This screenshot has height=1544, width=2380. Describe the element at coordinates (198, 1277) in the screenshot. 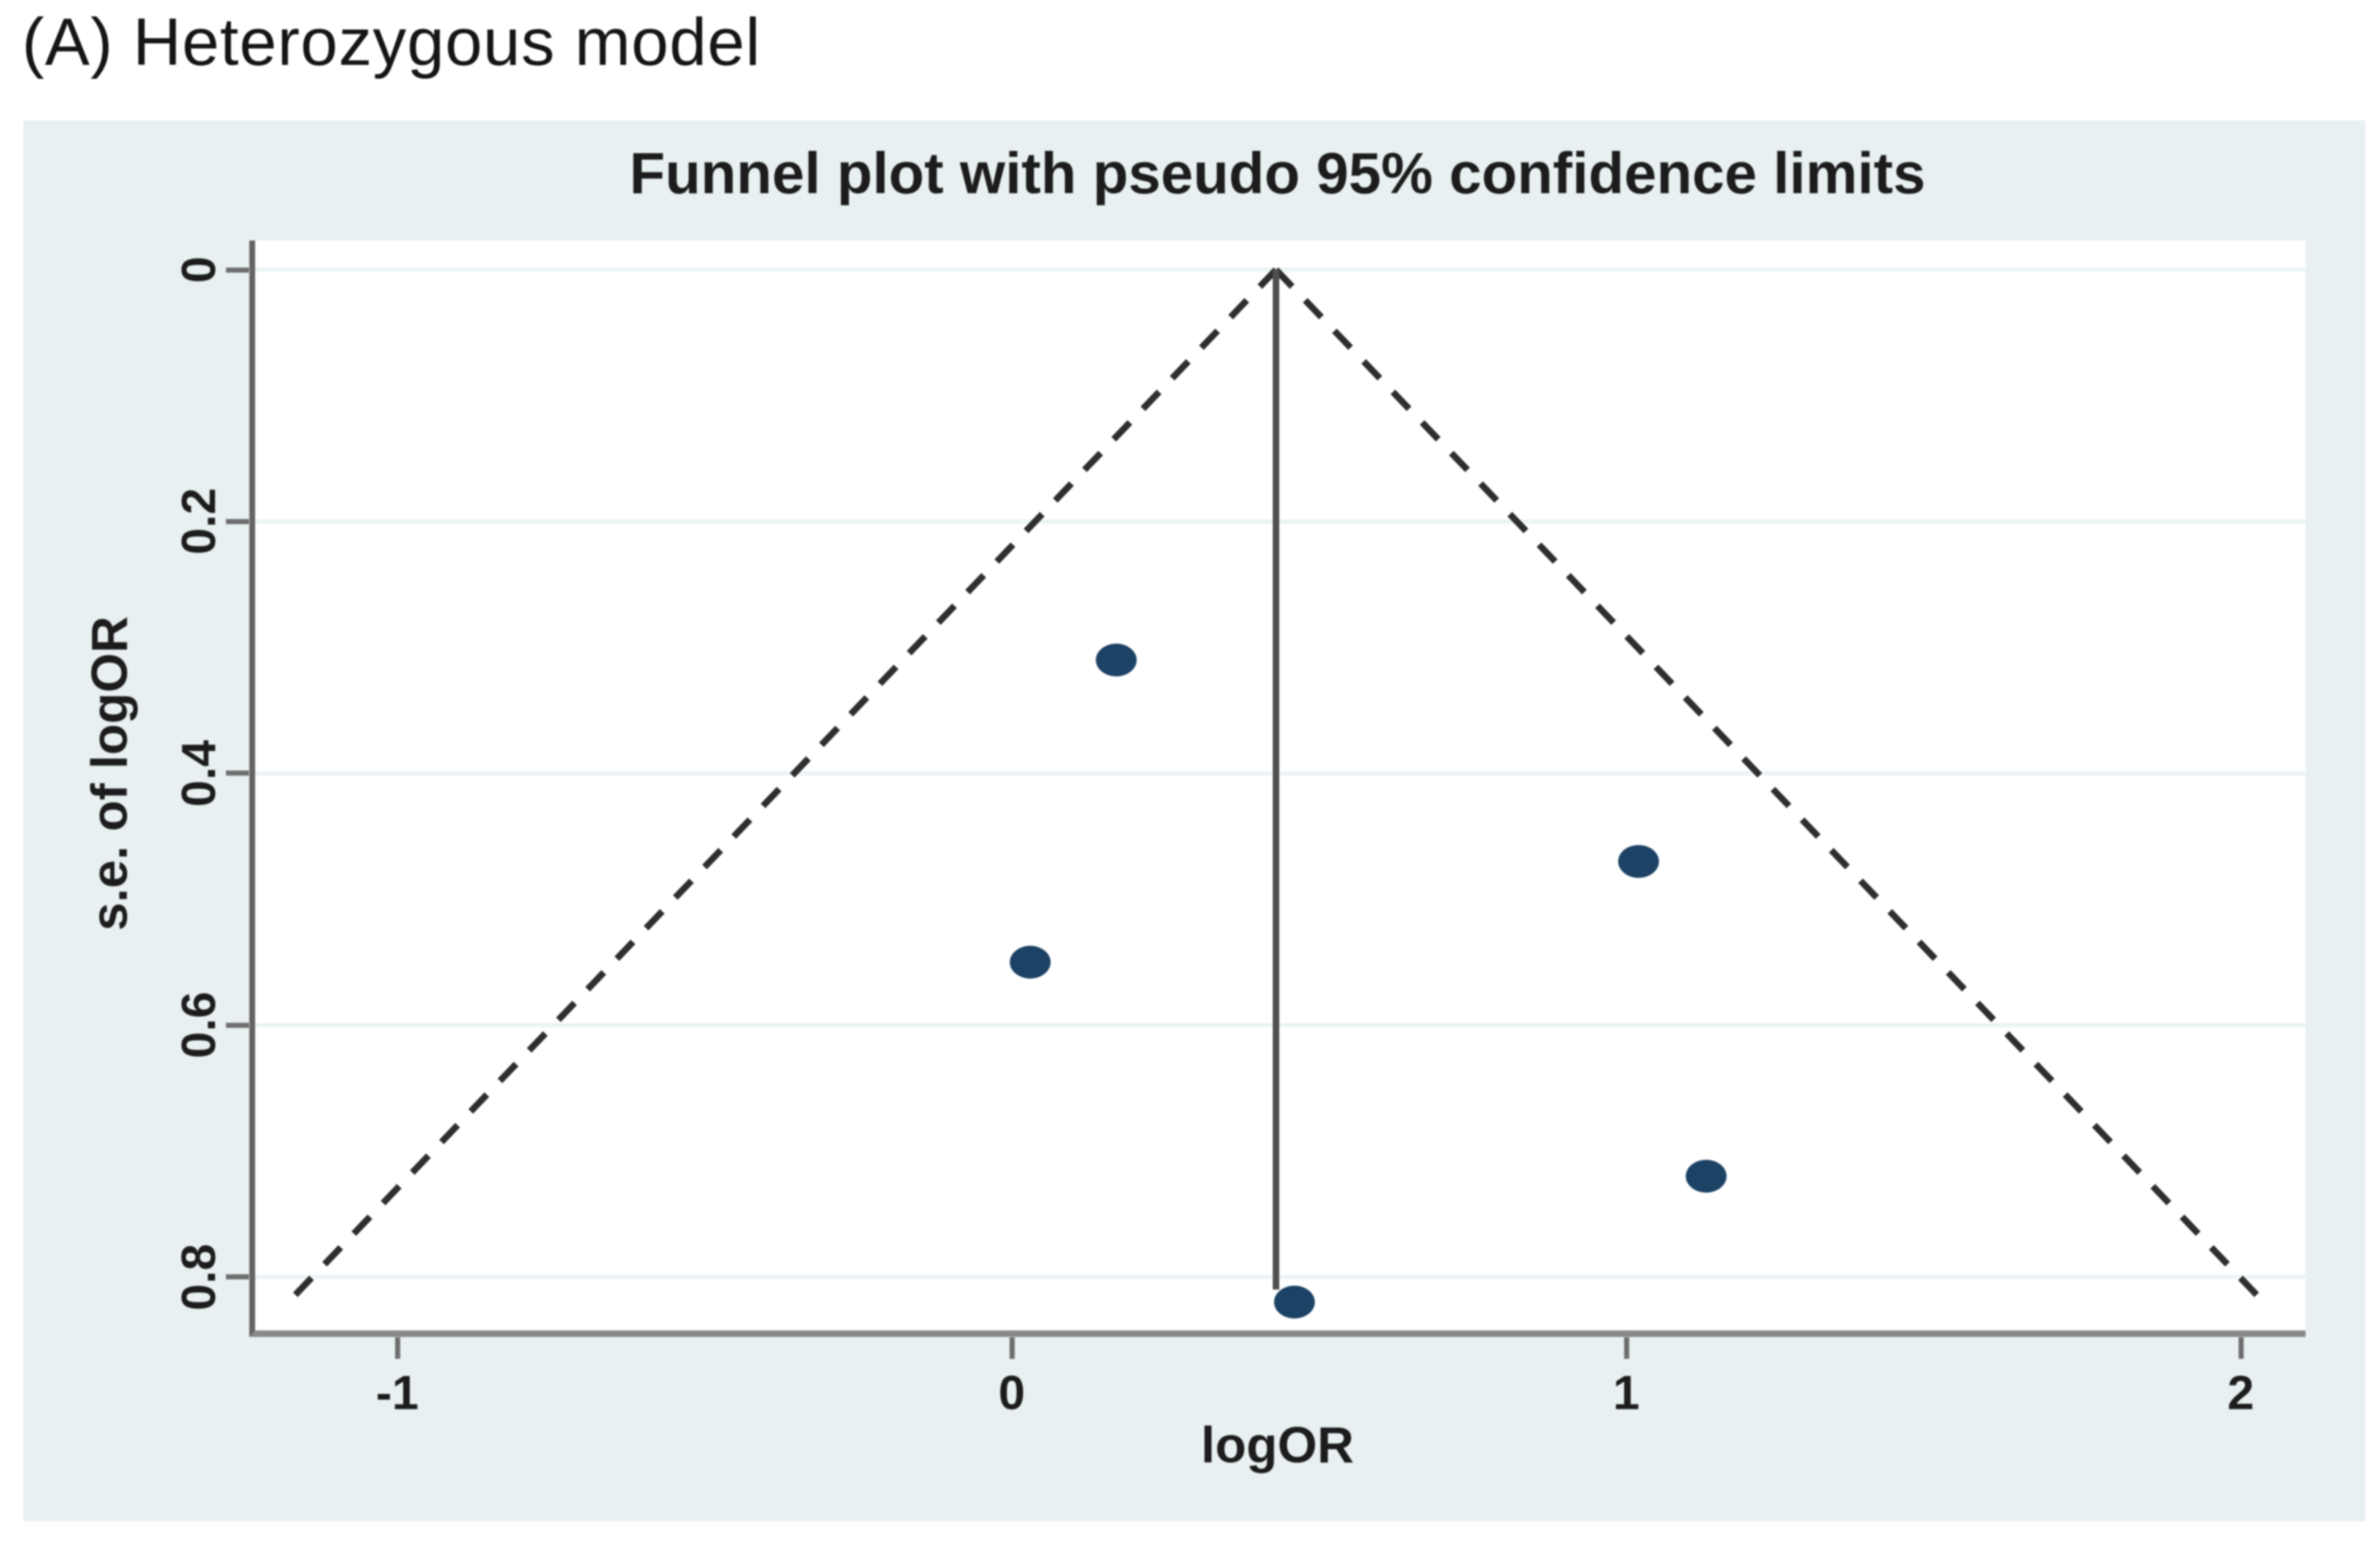

I see `y-tick-label: 0.8` at that location.